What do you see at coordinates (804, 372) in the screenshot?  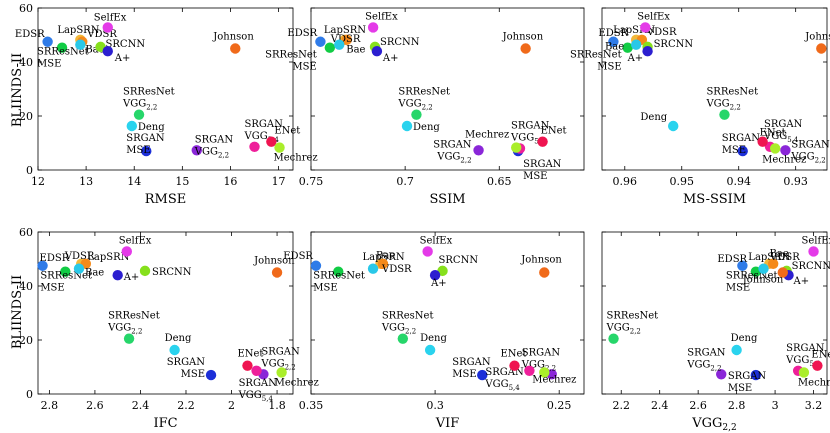 I see `point-mechrez` at bounding box center [804, 372].